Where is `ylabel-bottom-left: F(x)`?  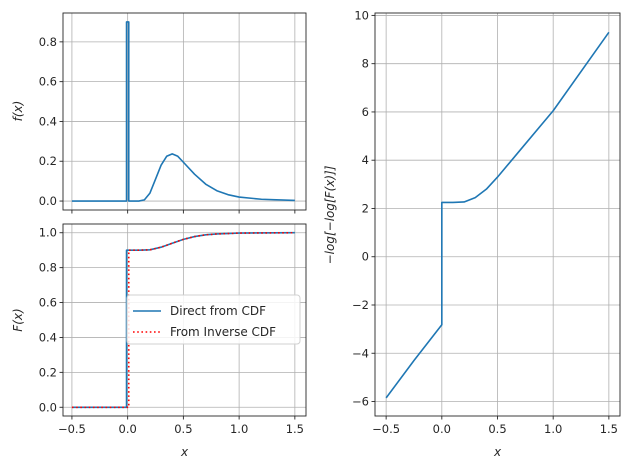
ylabel-bottom-left: F(x) is located at coordinates (18, 319).